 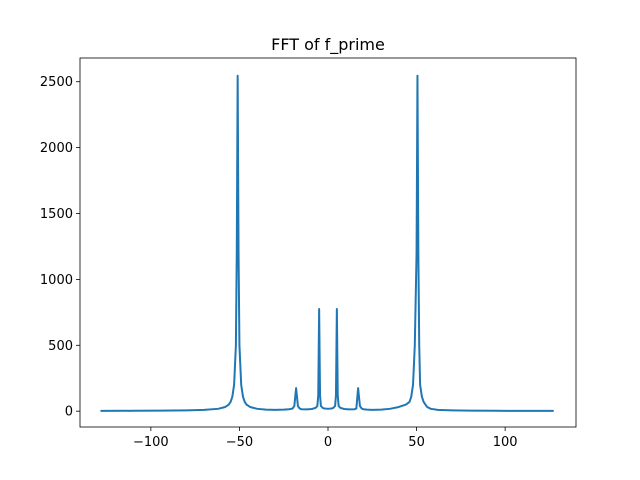 What do you see at coordinates (505, 442) in the screenshot?
I see `x-tick-label: 100` at bounding box center [505, 442].